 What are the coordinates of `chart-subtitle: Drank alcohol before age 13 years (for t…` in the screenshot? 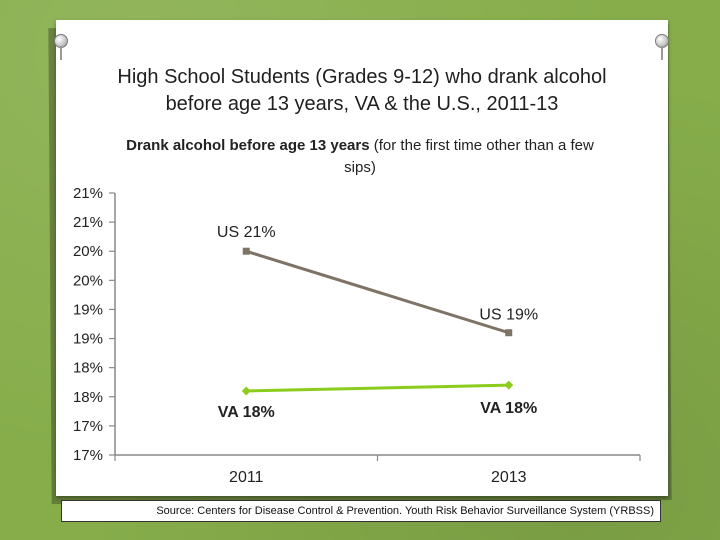 It's located at (360, 157).